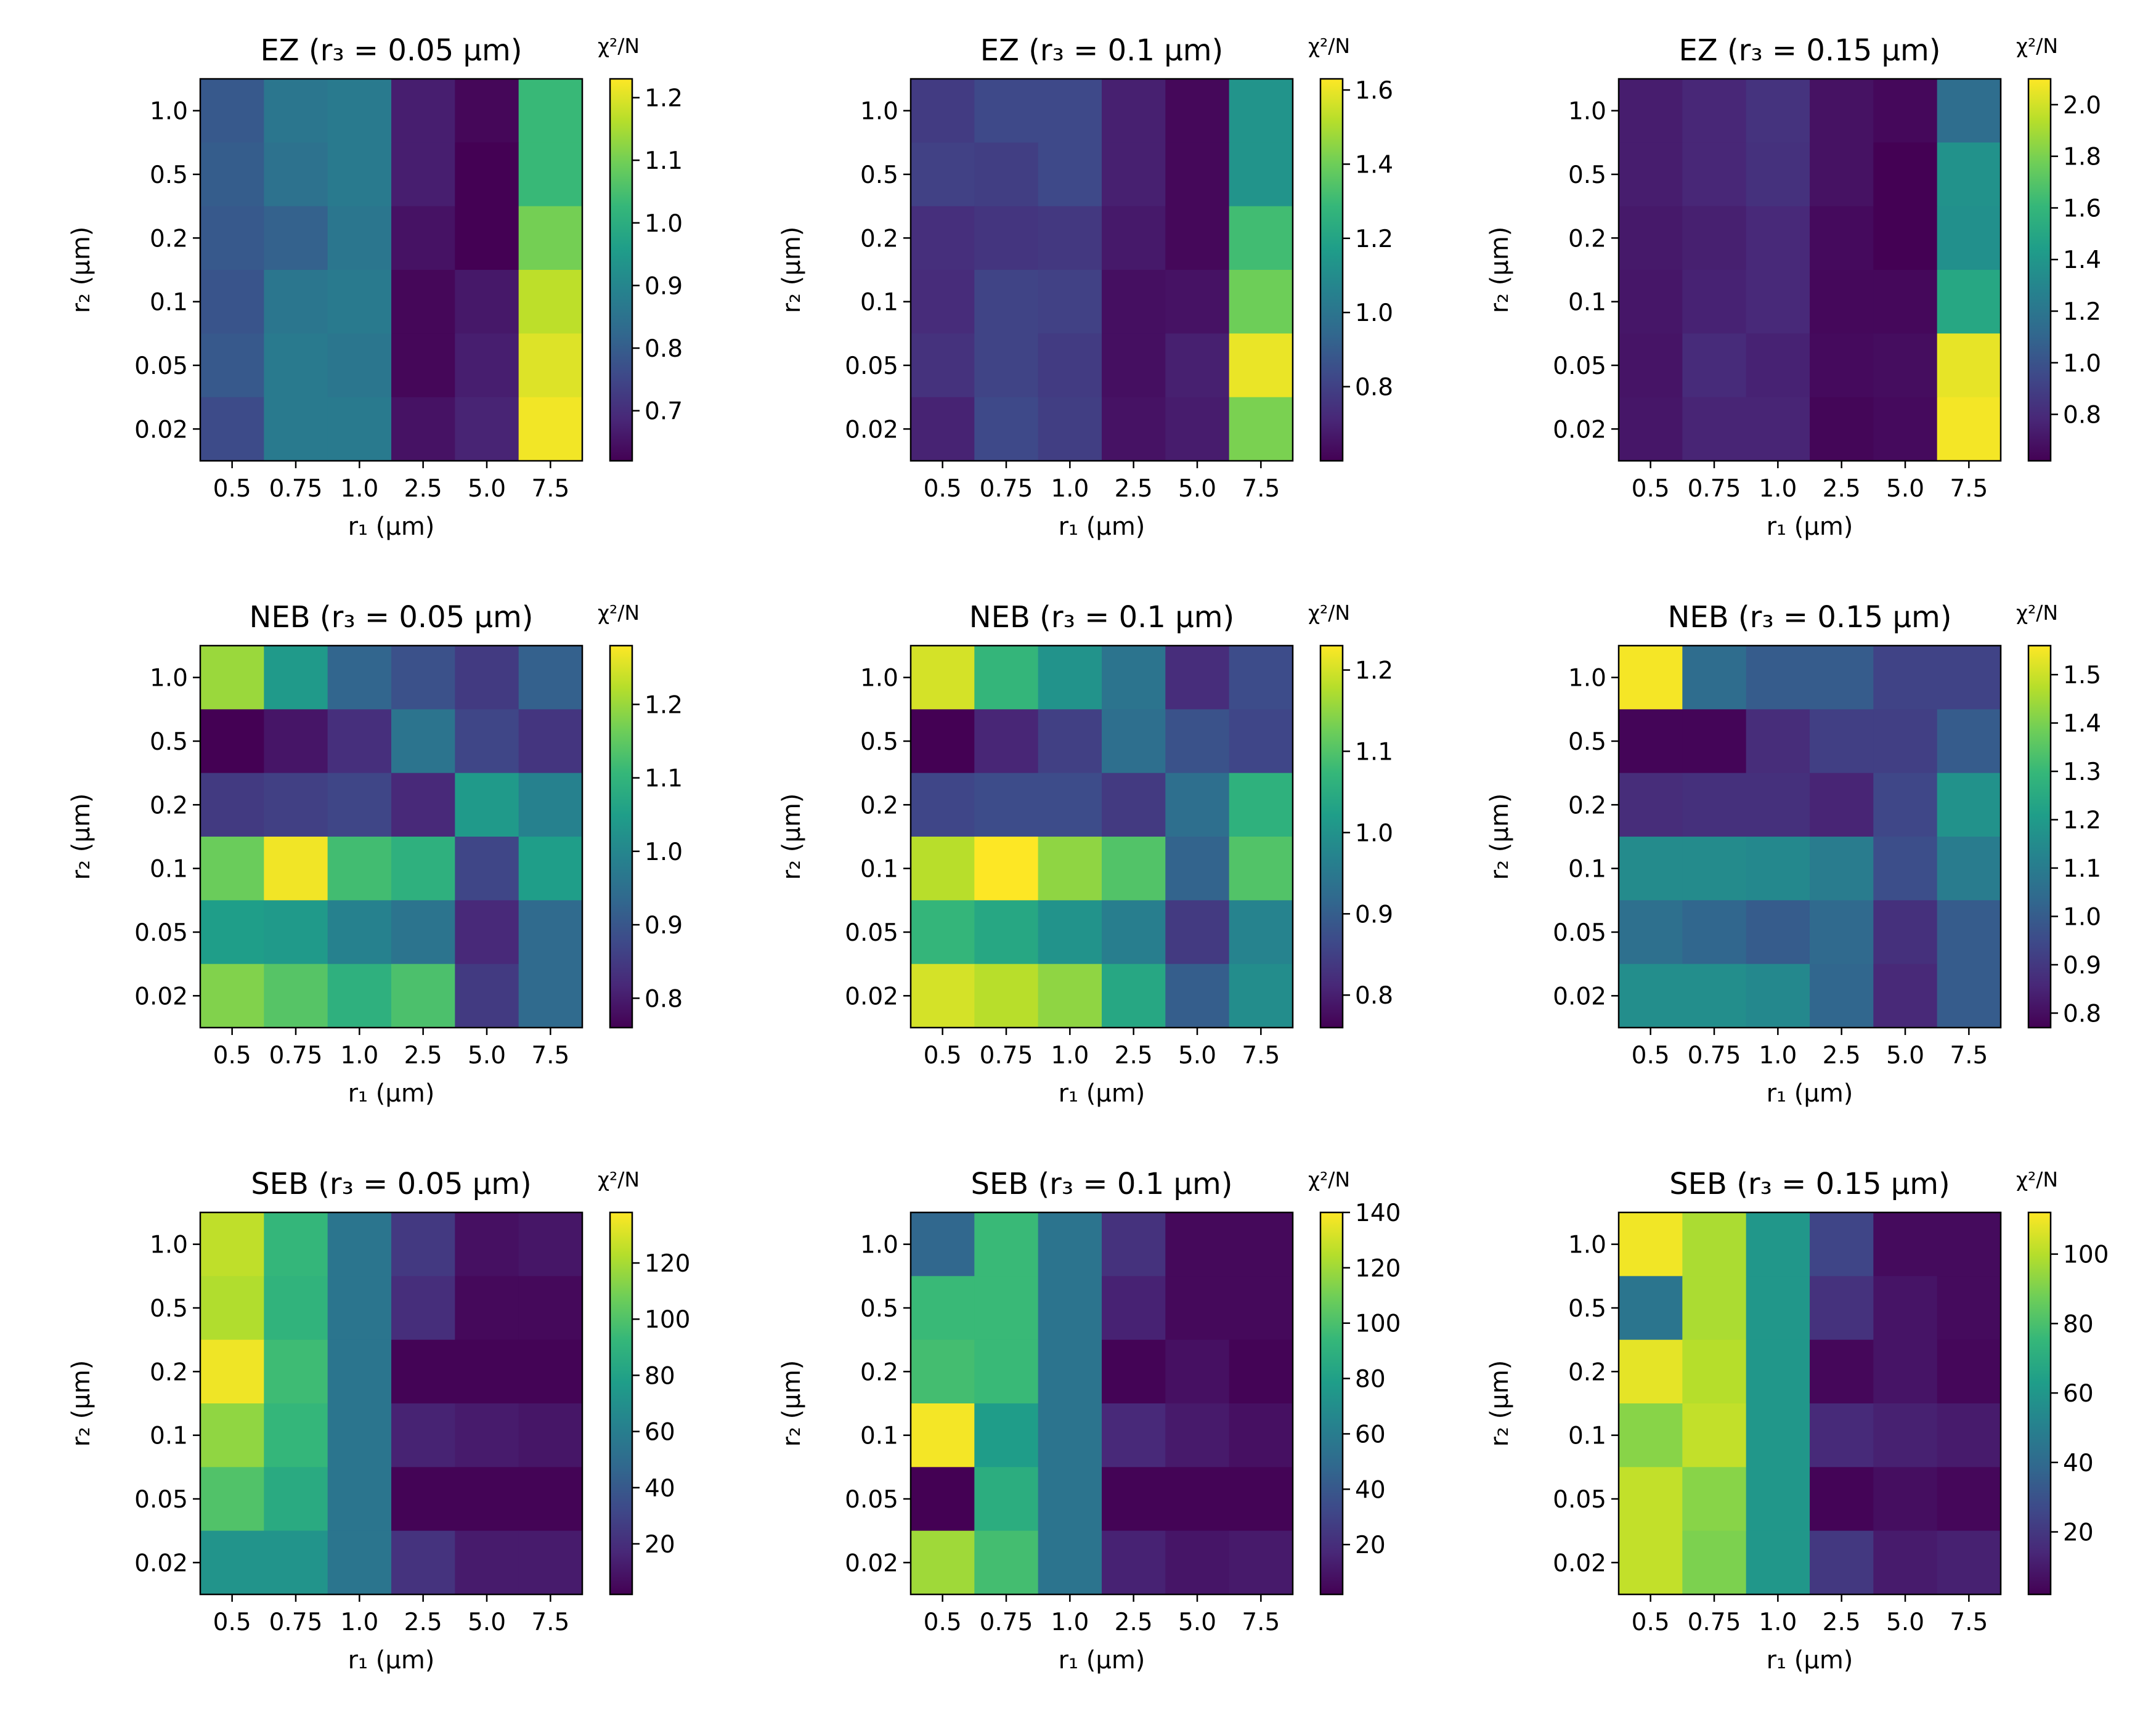 Image resolution: width=2156 pixels, height=1725 pixels. What do you see at coordinates (2082, 364) in the screenshot?
I see `colorbar-tick-label: 1.0` at bounding box center [2082, 364].